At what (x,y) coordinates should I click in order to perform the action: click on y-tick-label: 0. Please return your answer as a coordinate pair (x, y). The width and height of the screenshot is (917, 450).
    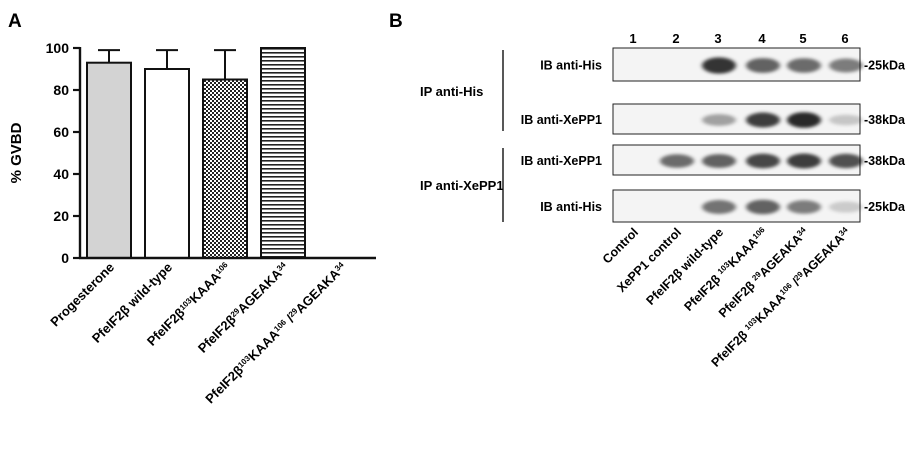
    Looking at the image, I should click on (65, 258).